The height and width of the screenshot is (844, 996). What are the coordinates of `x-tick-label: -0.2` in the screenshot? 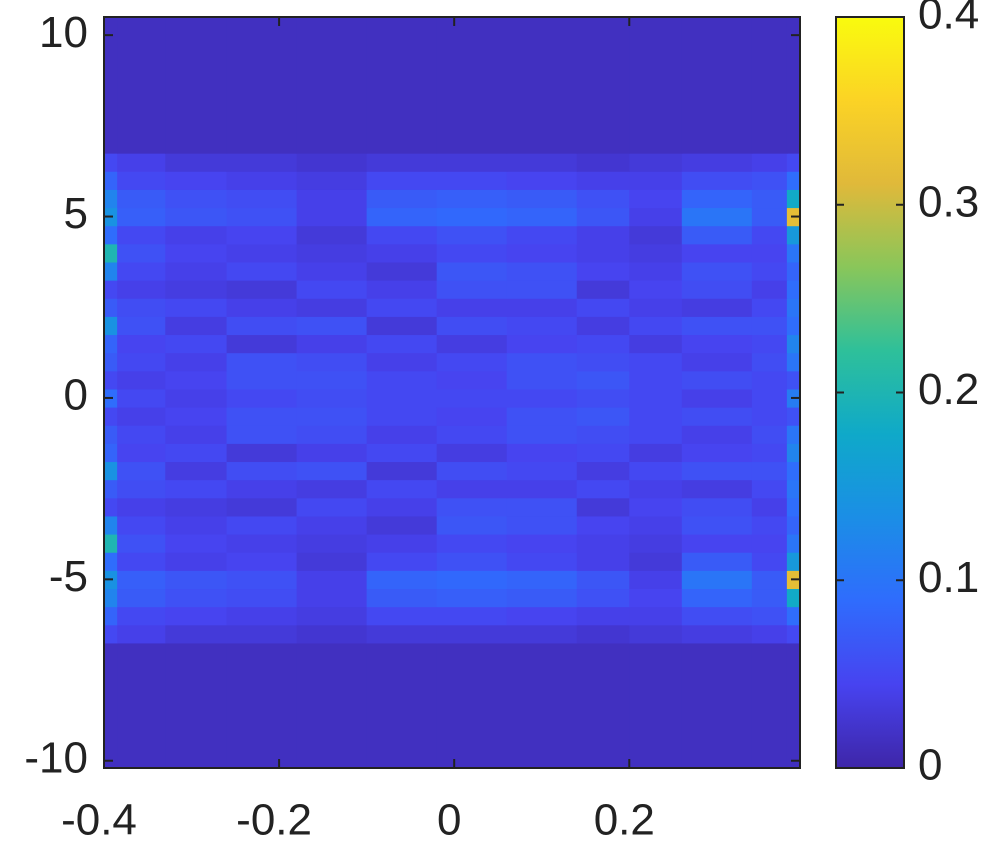 It's located at (274, 820).